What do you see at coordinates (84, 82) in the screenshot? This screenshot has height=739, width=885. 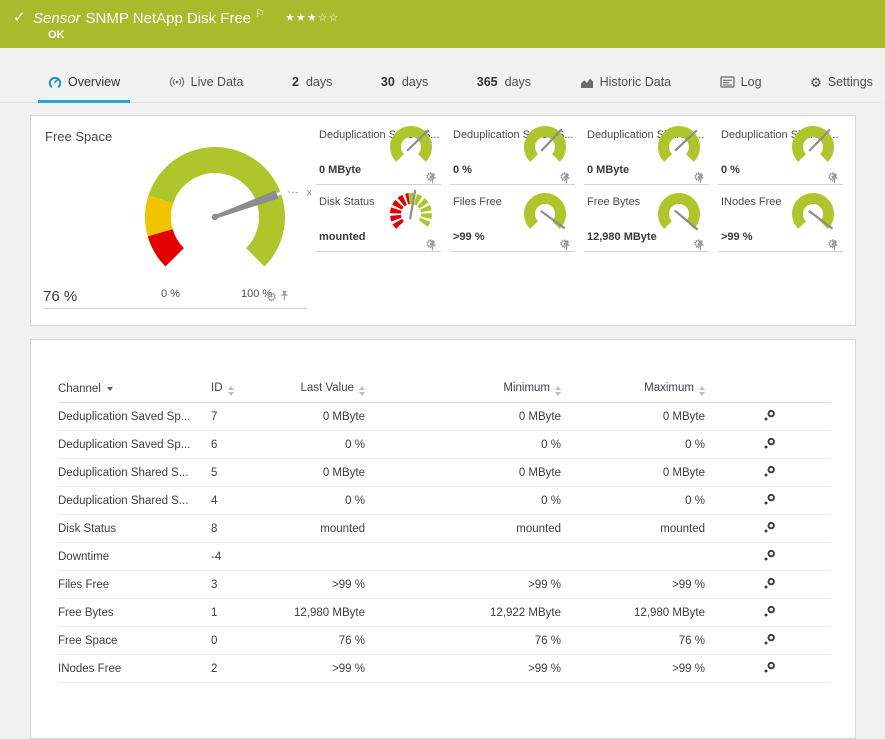 I see `tab-overview: Overview` at bounding box center [84, 82].